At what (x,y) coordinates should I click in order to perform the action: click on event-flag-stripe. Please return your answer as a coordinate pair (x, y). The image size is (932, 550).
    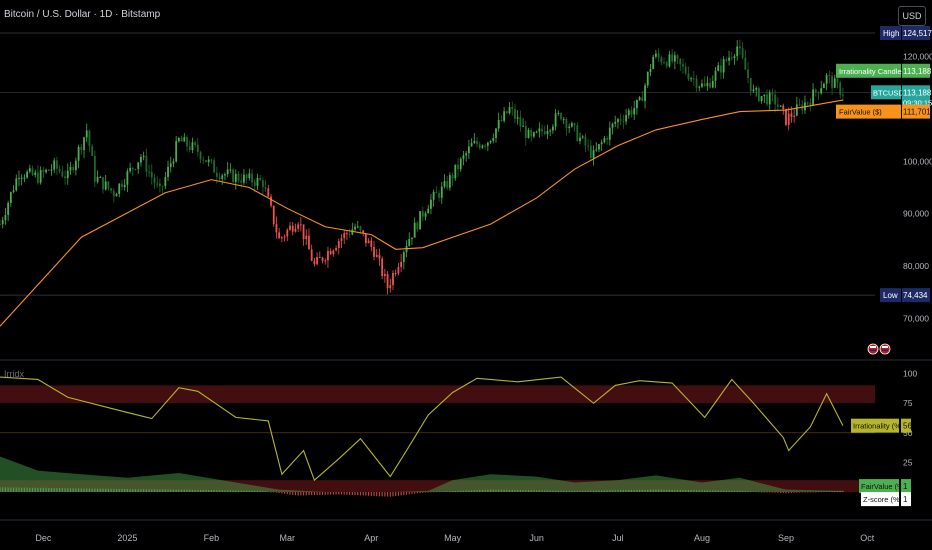
    Looking at the image, I should click on (885, 347).